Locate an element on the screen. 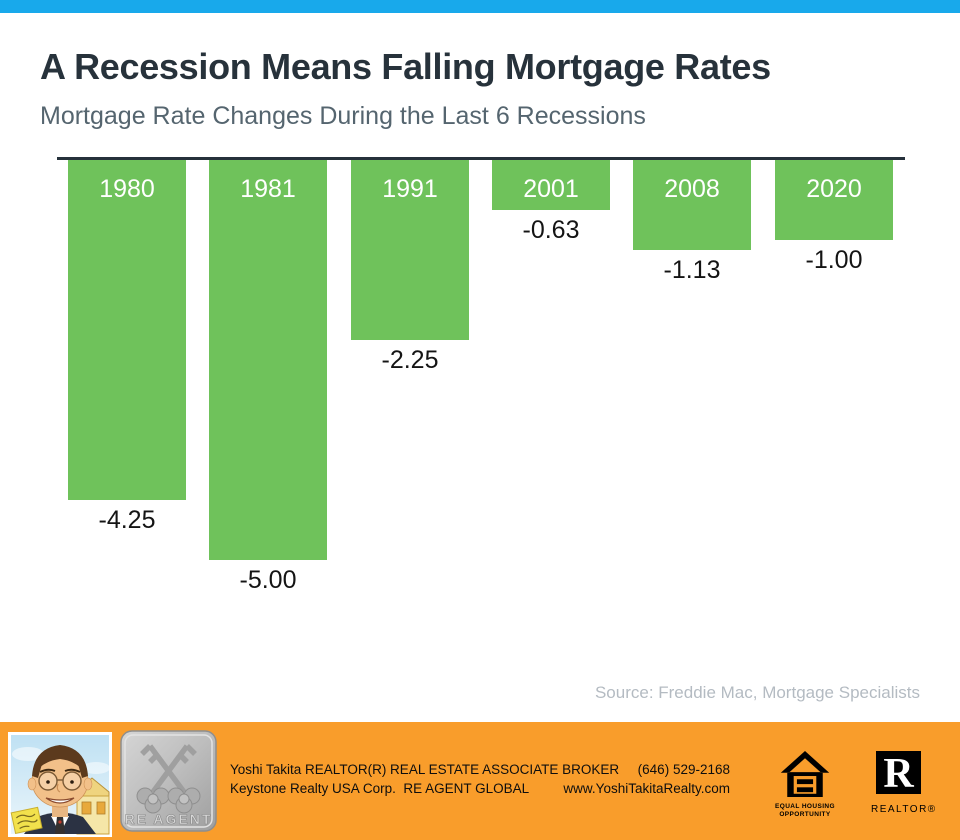 Image resolution: width=960 pixels, height=840 pixels. agent-website: www.YoshiTakitaRealty.com is located at coordinates (646, 788).